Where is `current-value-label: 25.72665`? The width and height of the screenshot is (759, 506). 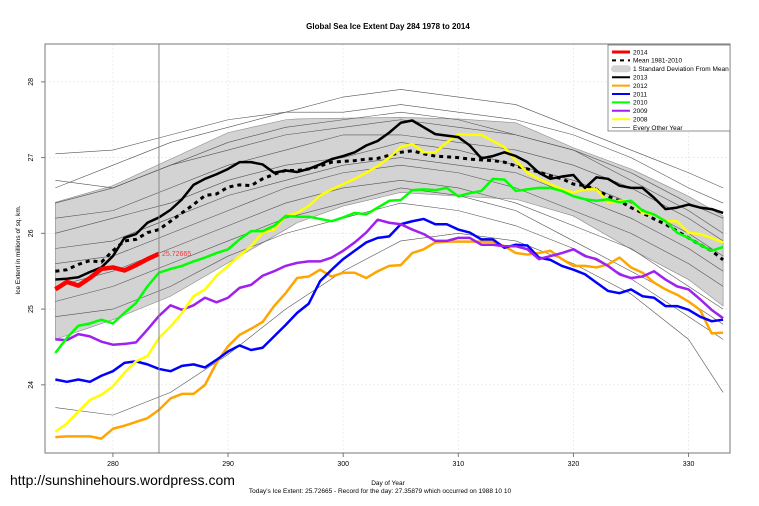
current-value-label: 25.72665 is located at coordinates (176, 254).